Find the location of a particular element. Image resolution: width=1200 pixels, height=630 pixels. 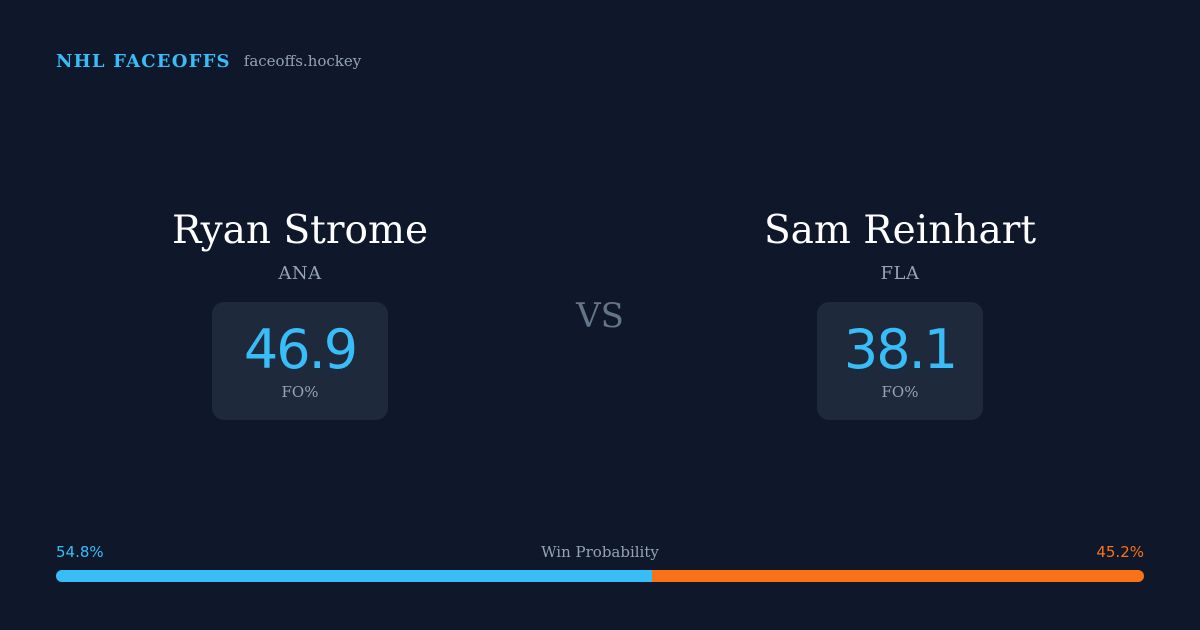

player-left: Ryan Strome ANA is located at coordinates (300, 245).